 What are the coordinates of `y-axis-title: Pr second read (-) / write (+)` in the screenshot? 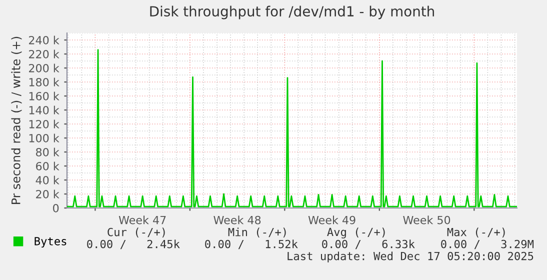 It's located at (16, 120).